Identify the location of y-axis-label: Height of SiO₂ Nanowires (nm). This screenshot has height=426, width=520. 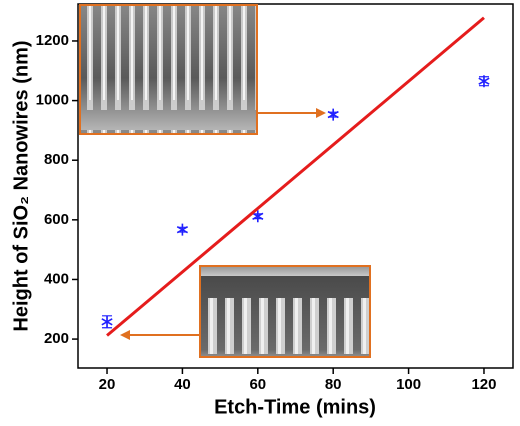
(21, 185).